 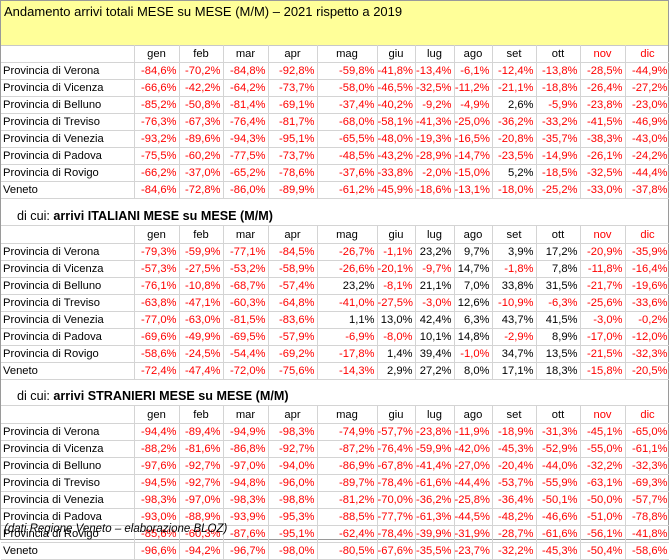 What do you see at coordinates (201, 551) in the screenshot?
I see `value-cell: -94,2%` at bounding box center [201, 551].